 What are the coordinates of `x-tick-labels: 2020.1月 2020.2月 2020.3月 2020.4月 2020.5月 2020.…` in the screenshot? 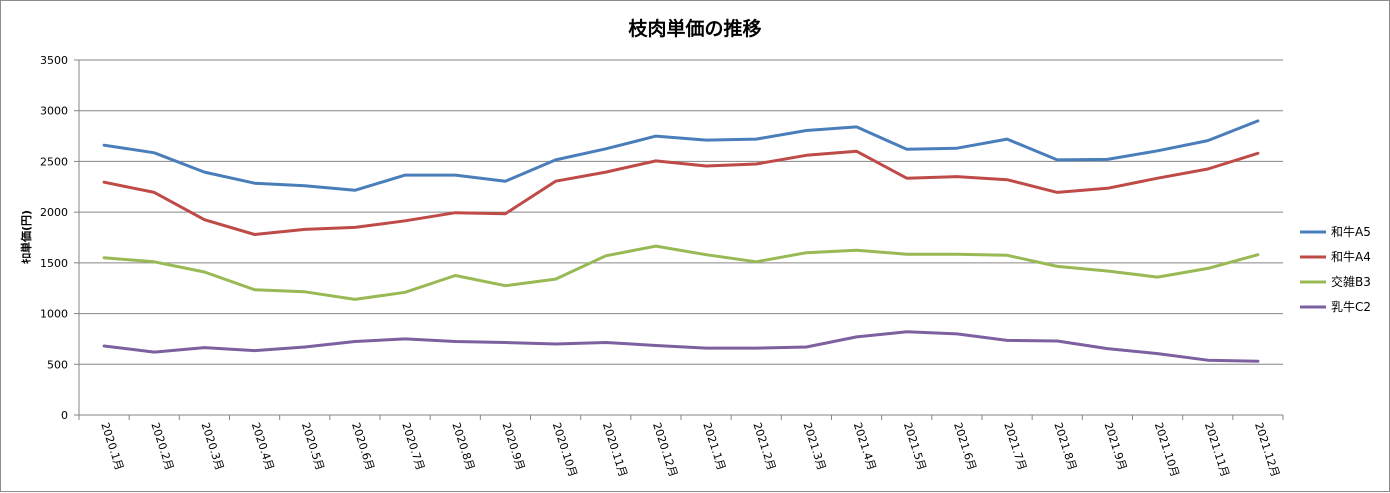 It's located at (690, 450).